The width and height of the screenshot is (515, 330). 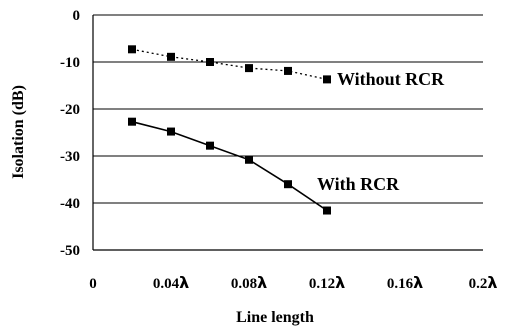 What do you see at coordinates (358, 184) in the screenshot?
I see `series-label-with-rcr: With RCR` at bounding box center [358, 184].